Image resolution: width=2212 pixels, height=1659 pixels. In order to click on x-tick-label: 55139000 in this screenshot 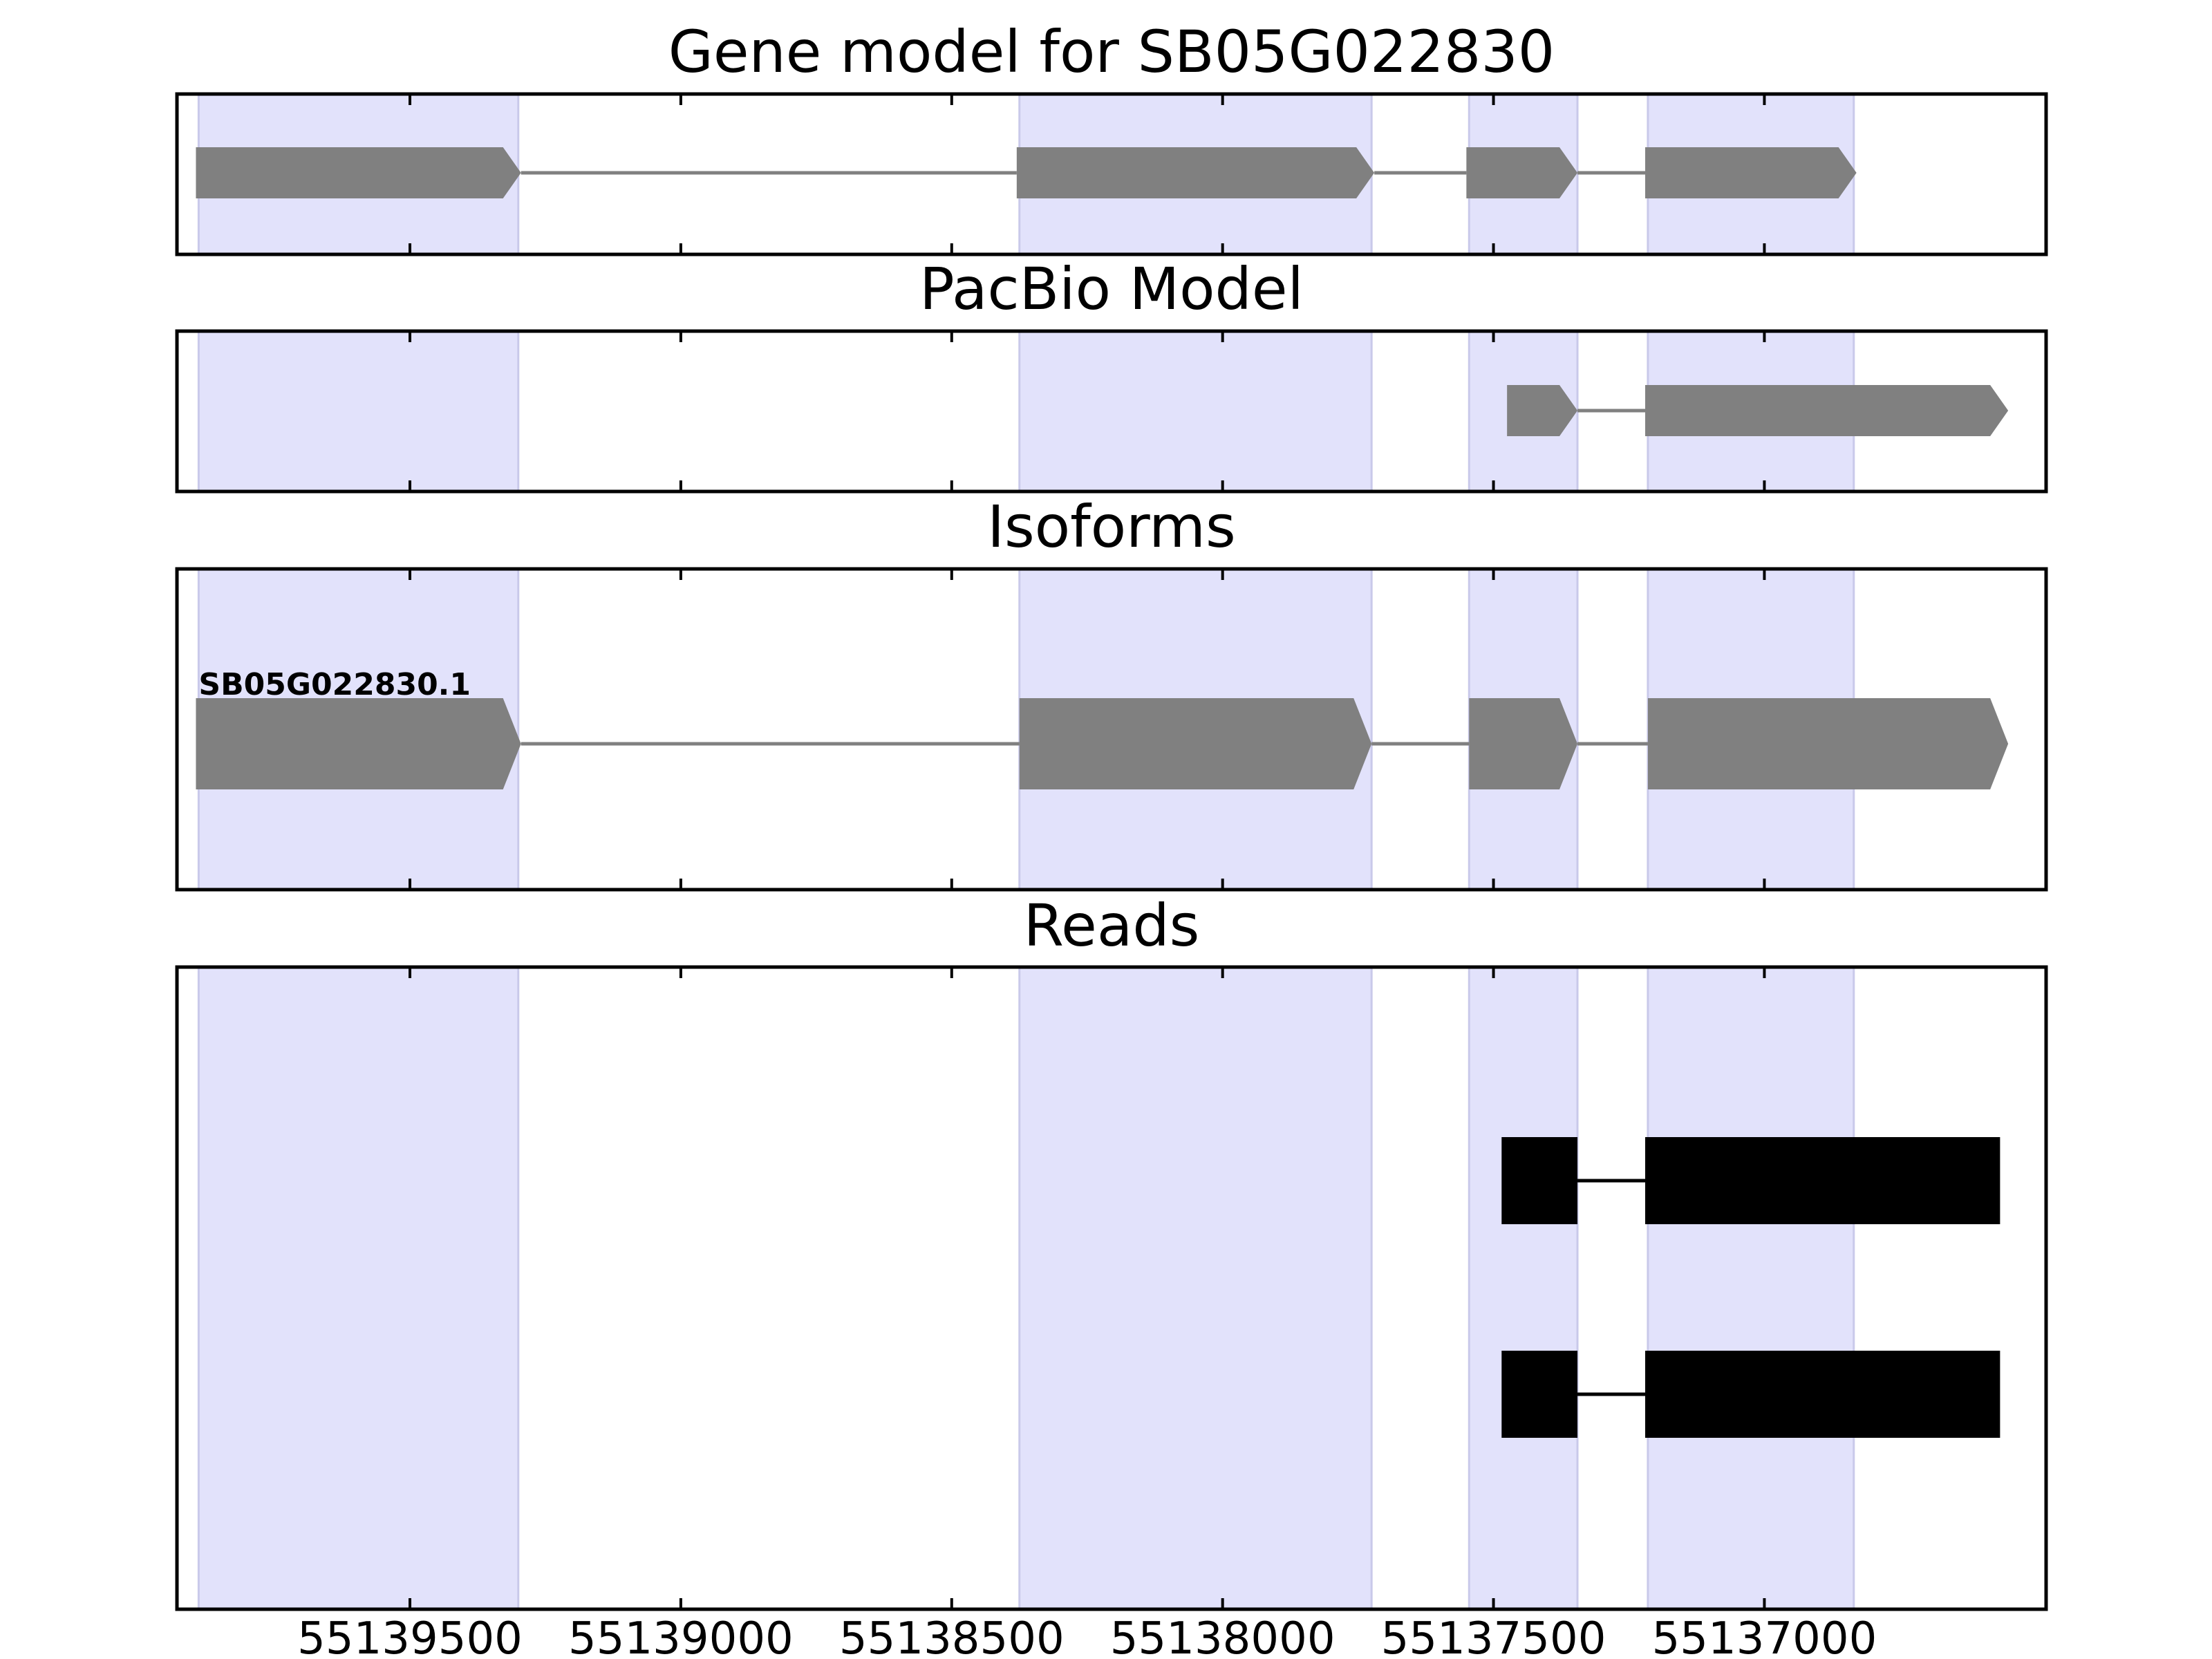, I will do `click(681, 1636)`.